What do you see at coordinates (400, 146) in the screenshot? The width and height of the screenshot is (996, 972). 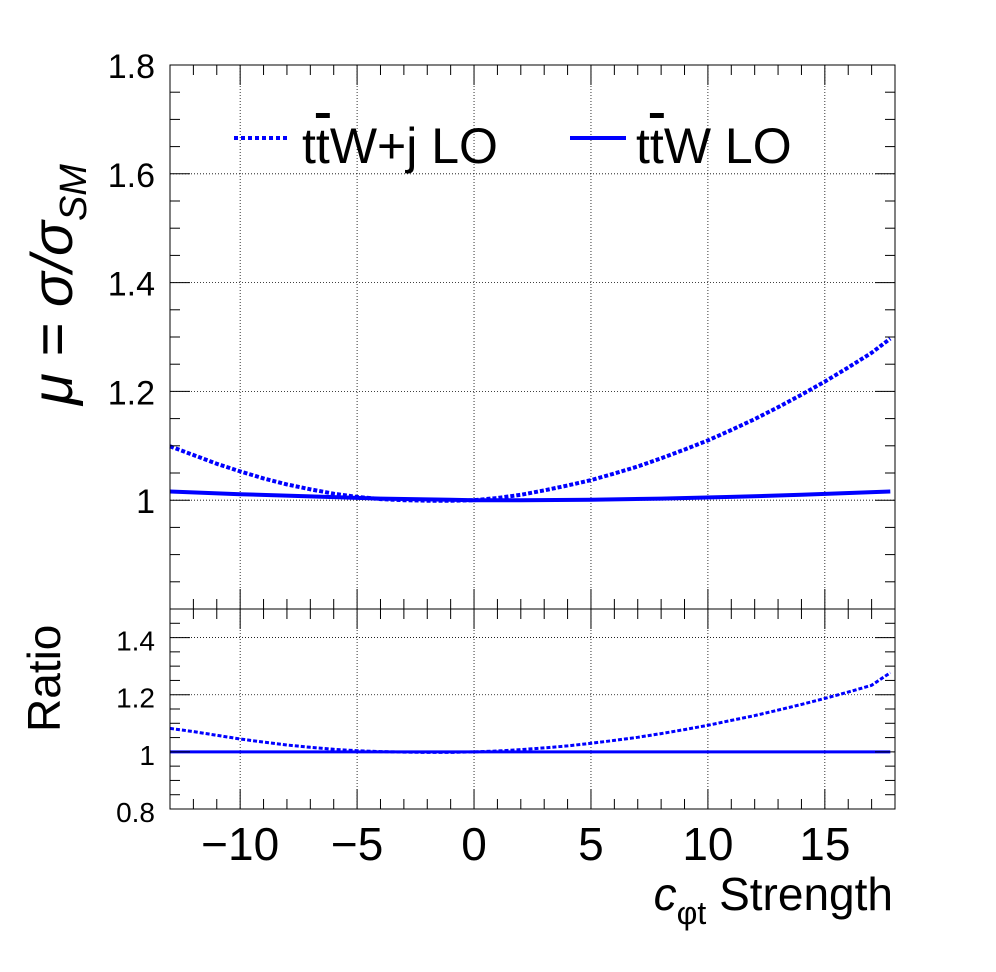 I see `legend-label-dotted: ttW+j LO` at bounding box center [400, 146].